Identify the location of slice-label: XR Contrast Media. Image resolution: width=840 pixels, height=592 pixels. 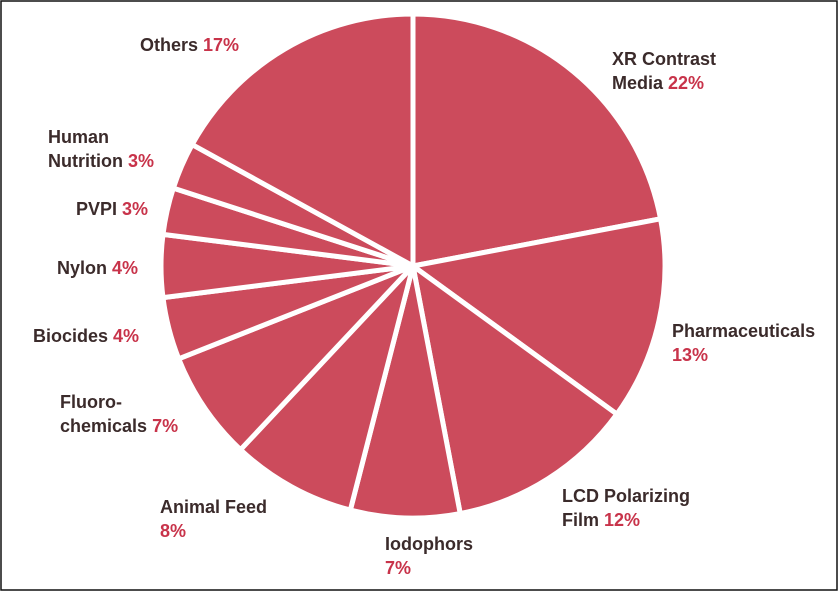
(664, 71).